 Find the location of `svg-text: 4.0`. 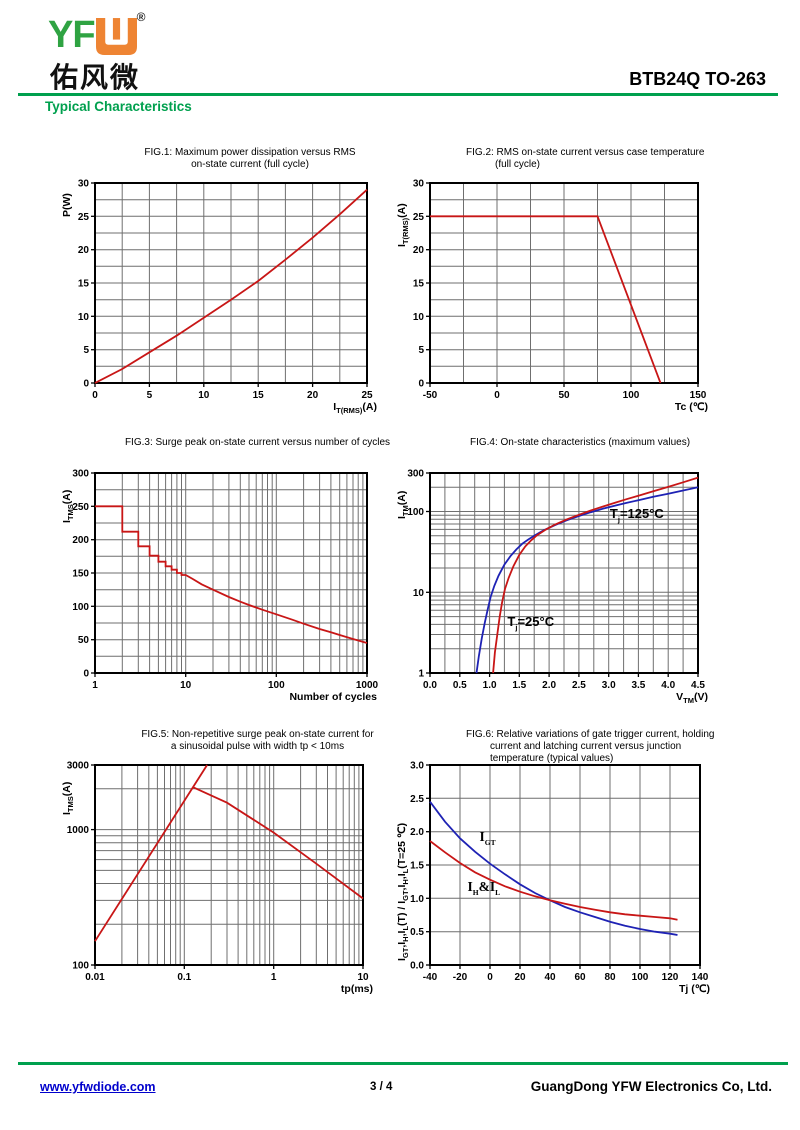

svg-text: 4.0 is located at coordinates (668, 685).